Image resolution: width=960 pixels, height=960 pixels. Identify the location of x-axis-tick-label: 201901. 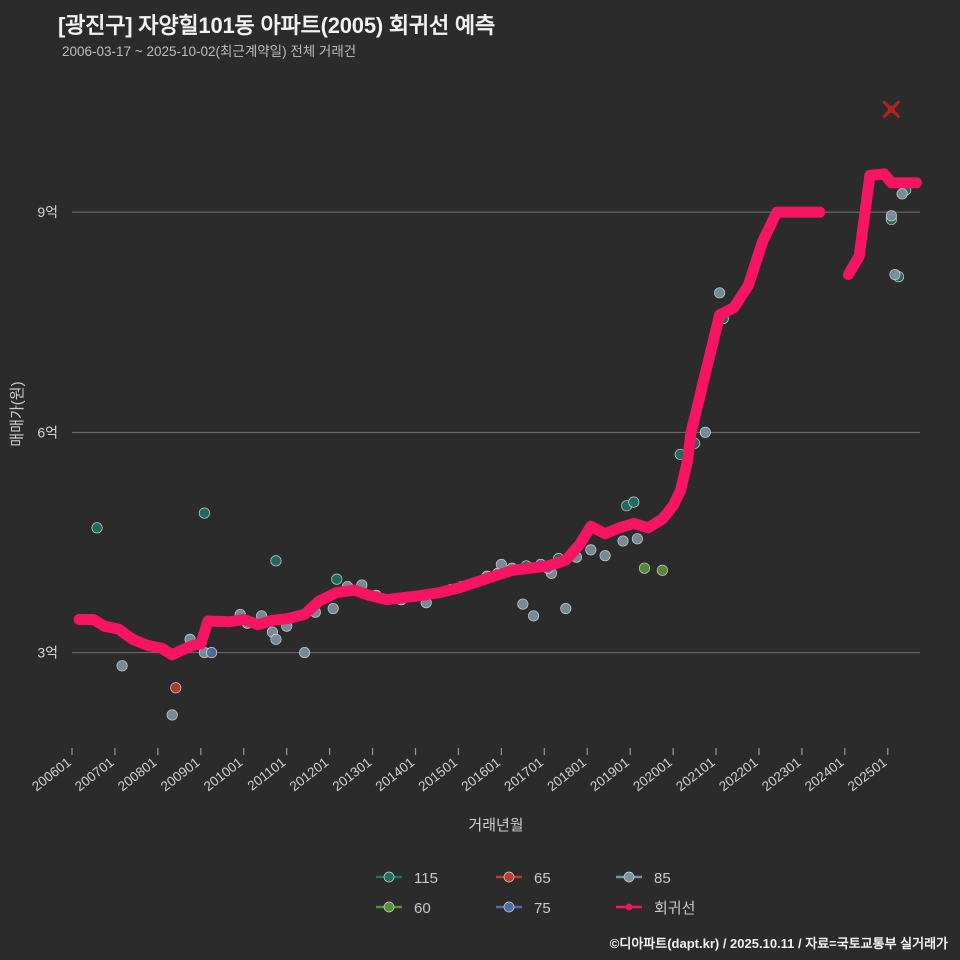
(609, 775).